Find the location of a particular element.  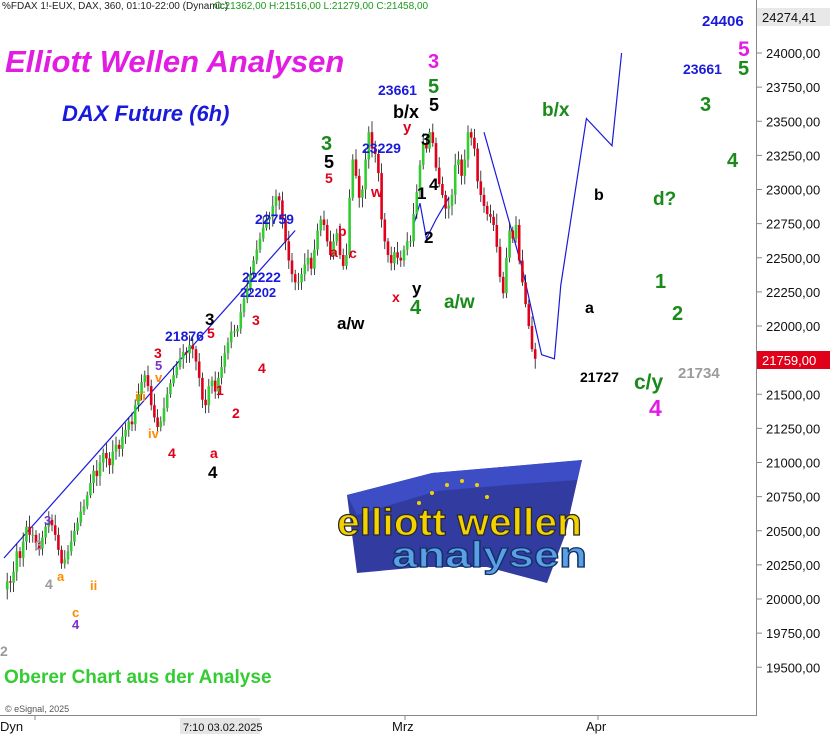

y-tick-label: 20000,00 is located at coordinates (793, 599).